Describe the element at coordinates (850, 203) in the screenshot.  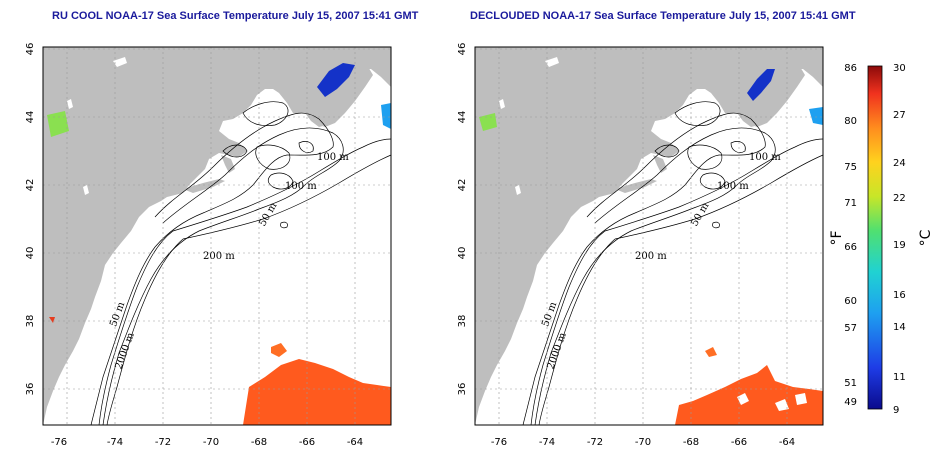
I see `colorbar-f-tick: 71` at that location.